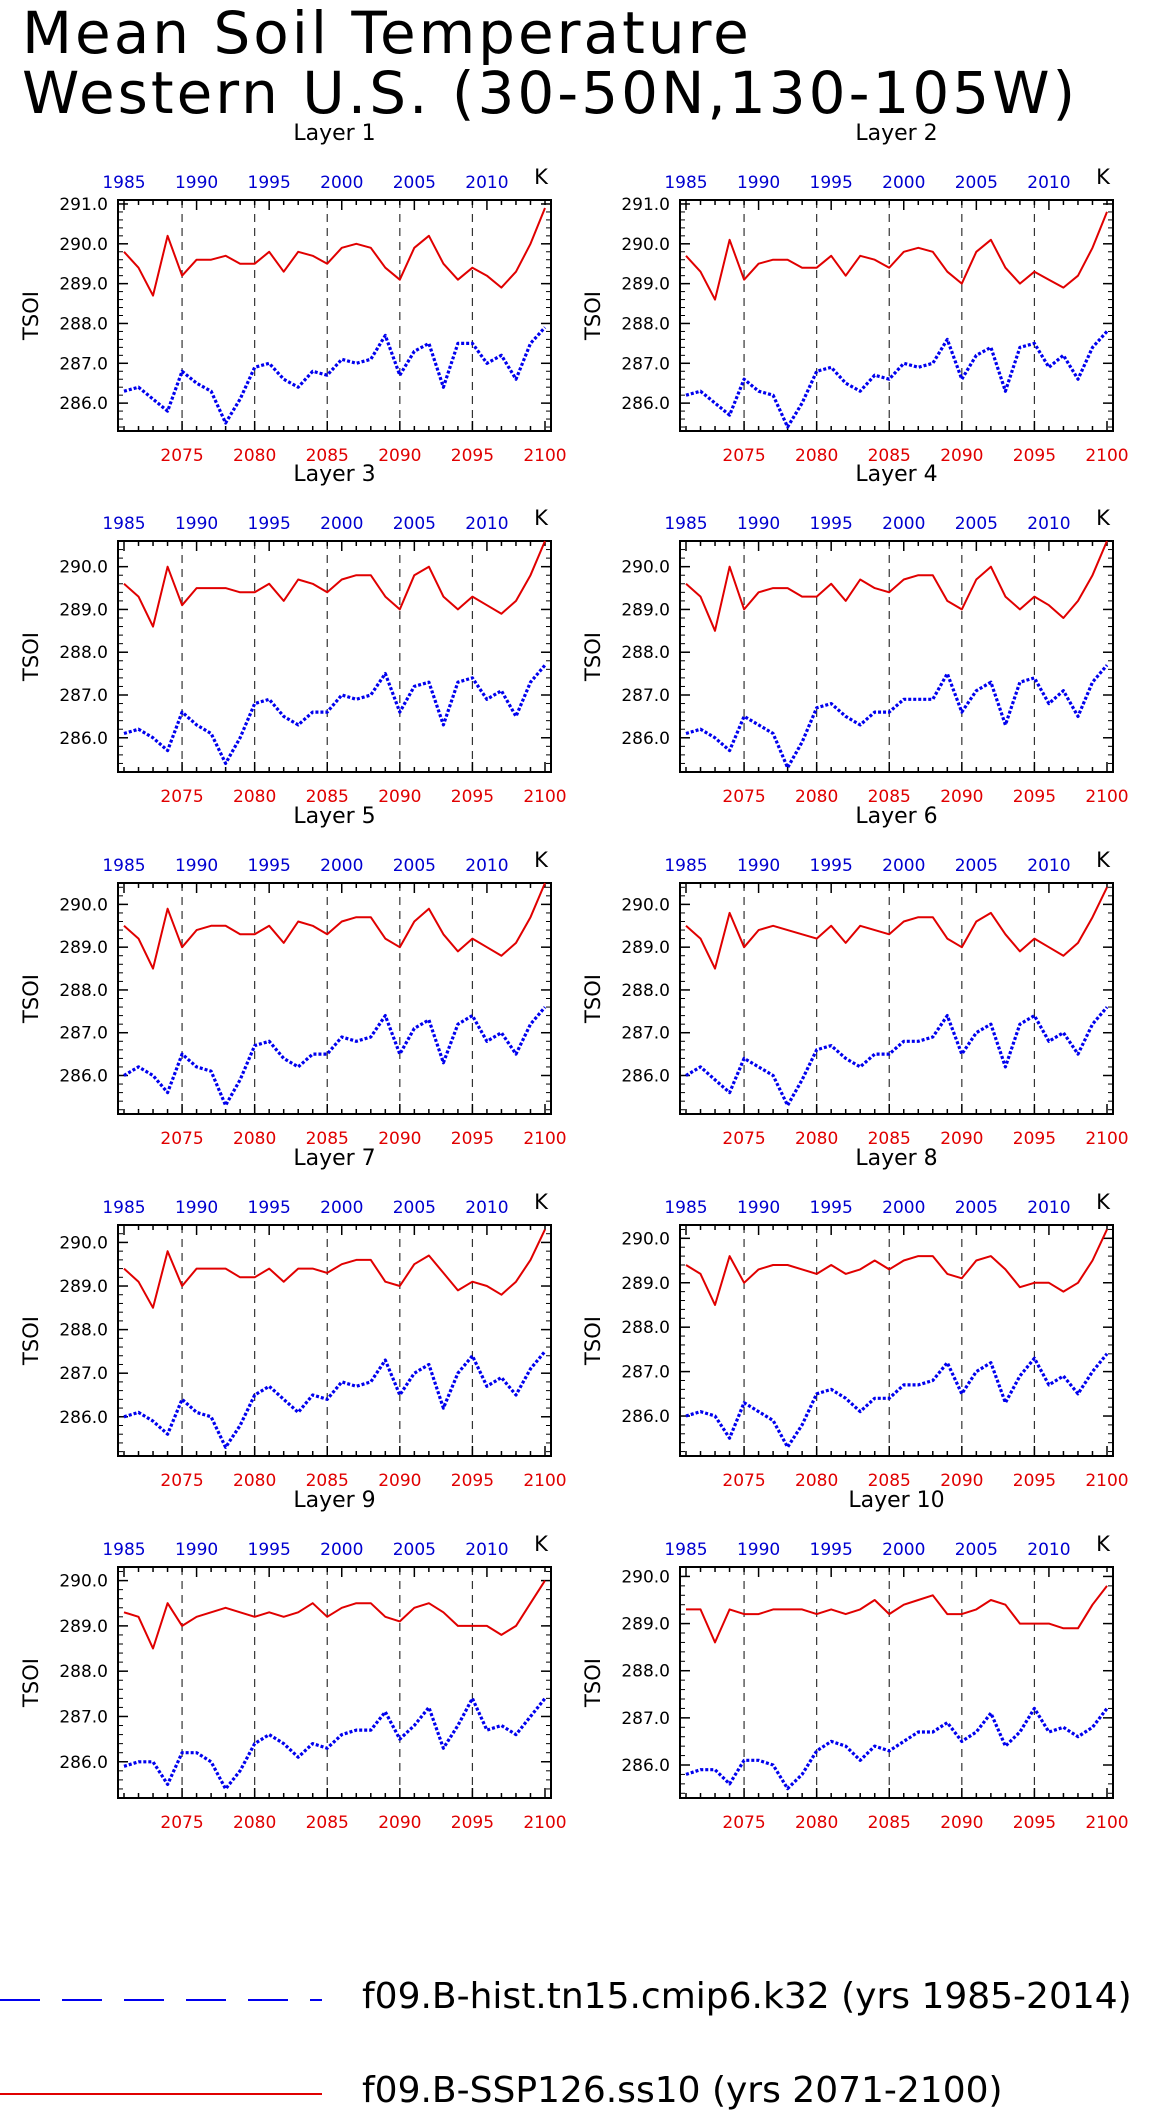 Image resolution: width=1155 pixels, height=2119 pixels. I want to click on legend-ssp-swatch, so click(161, 2094).